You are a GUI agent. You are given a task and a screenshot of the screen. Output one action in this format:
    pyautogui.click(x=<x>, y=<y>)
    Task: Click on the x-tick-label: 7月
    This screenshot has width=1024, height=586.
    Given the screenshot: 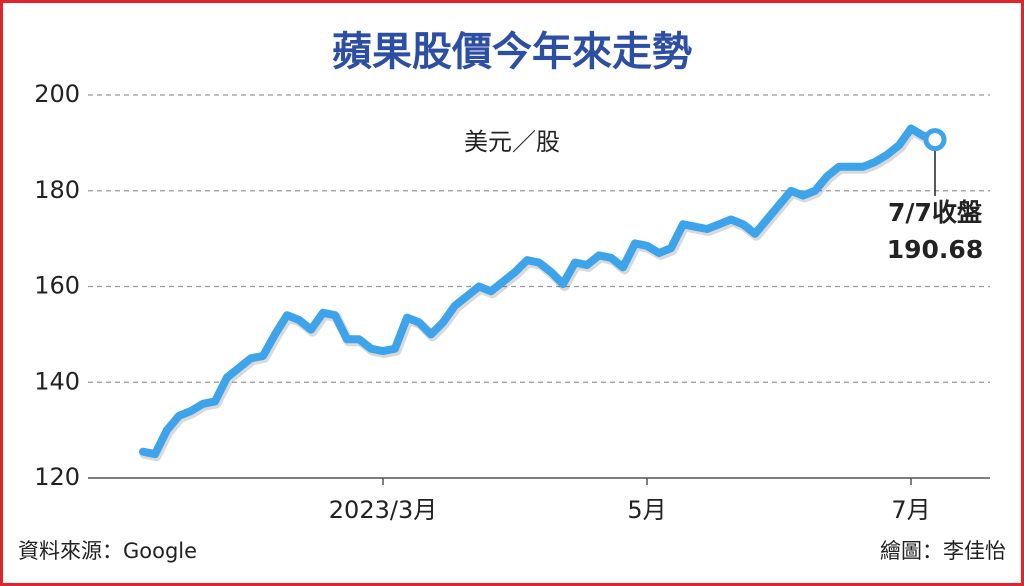 What is the action you would take?
    pyautogui.click(x=910, y=510)
    